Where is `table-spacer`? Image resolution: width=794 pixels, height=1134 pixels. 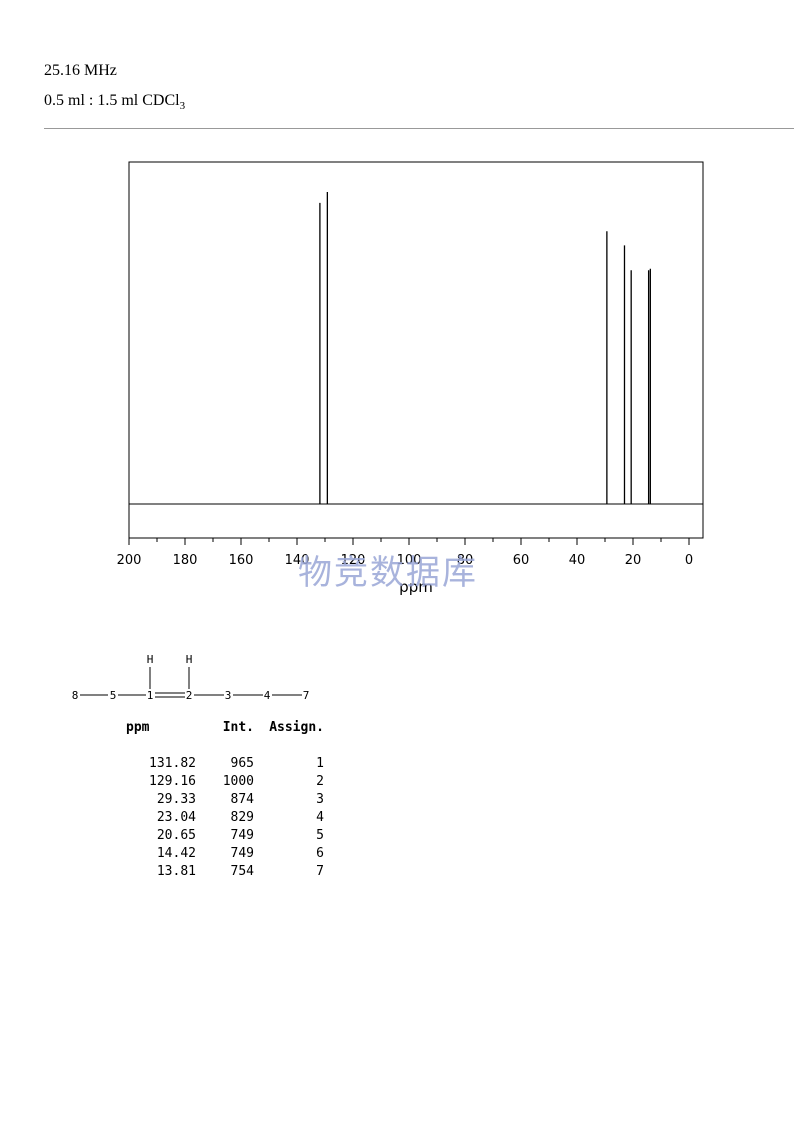
table-spacer is located at coordinates (216, 745).